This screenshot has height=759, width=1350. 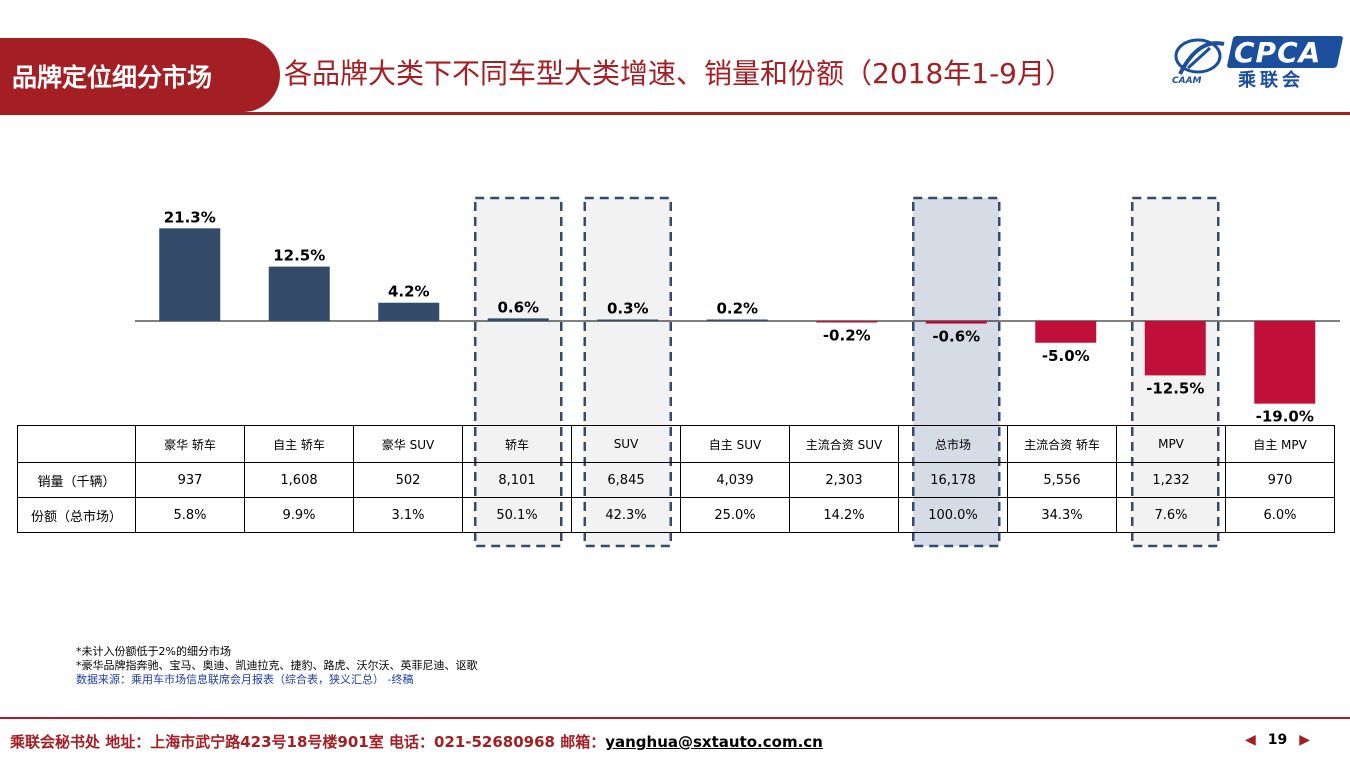 I want to click on table-cell: 6,845, so click(x=626, y=480).